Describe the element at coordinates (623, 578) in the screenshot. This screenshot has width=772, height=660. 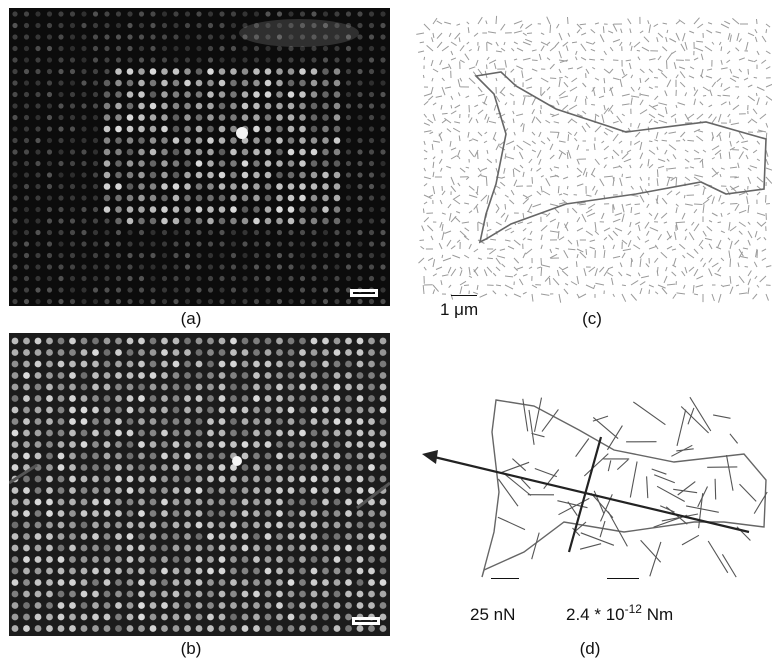
I see `scale-bar-moment` at that location.